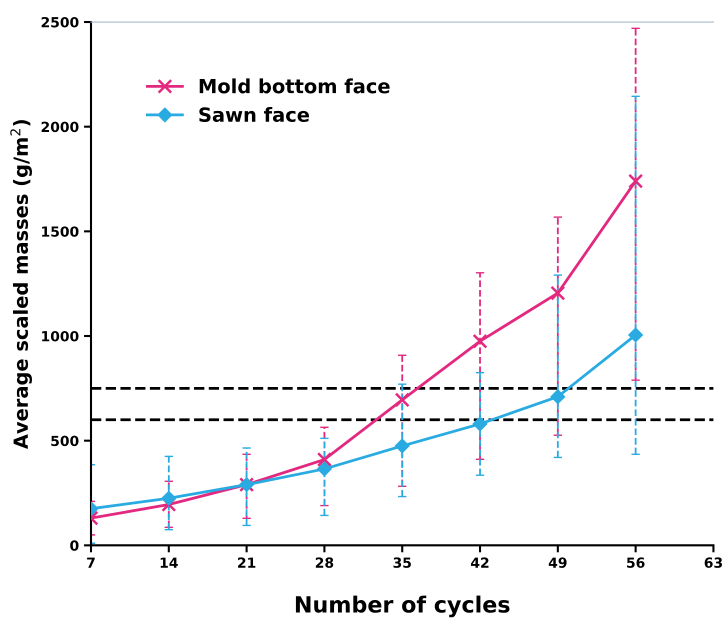  Describe the element at coordinates (60, 231) in the screenshot. I see `y-tick-label: 1500` at that location.